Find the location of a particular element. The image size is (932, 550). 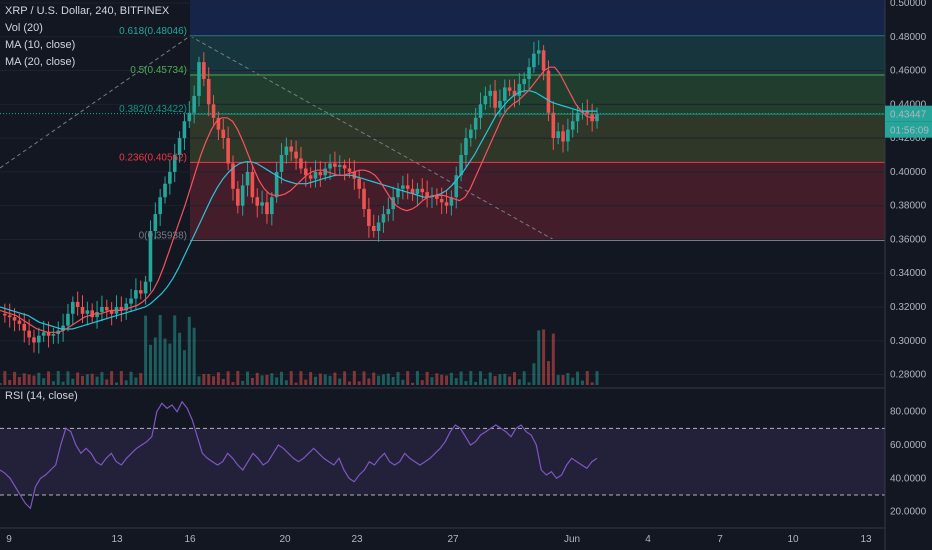

countdown-tag is located at coordinates (908, 129).